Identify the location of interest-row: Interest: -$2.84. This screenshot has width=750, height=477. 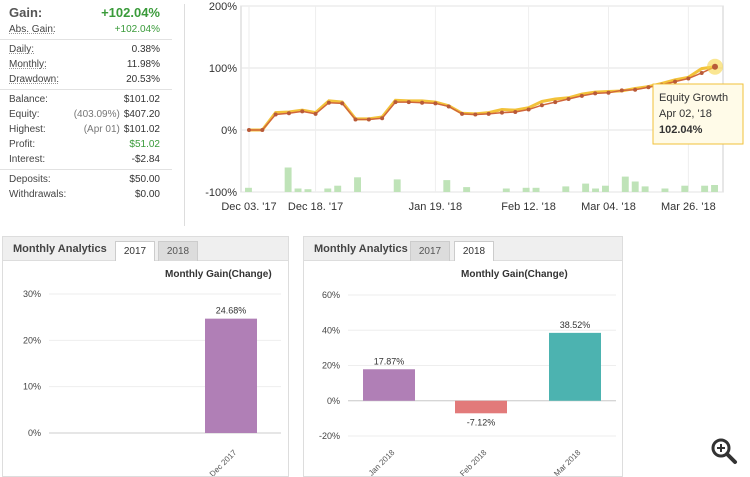
(86, 159).